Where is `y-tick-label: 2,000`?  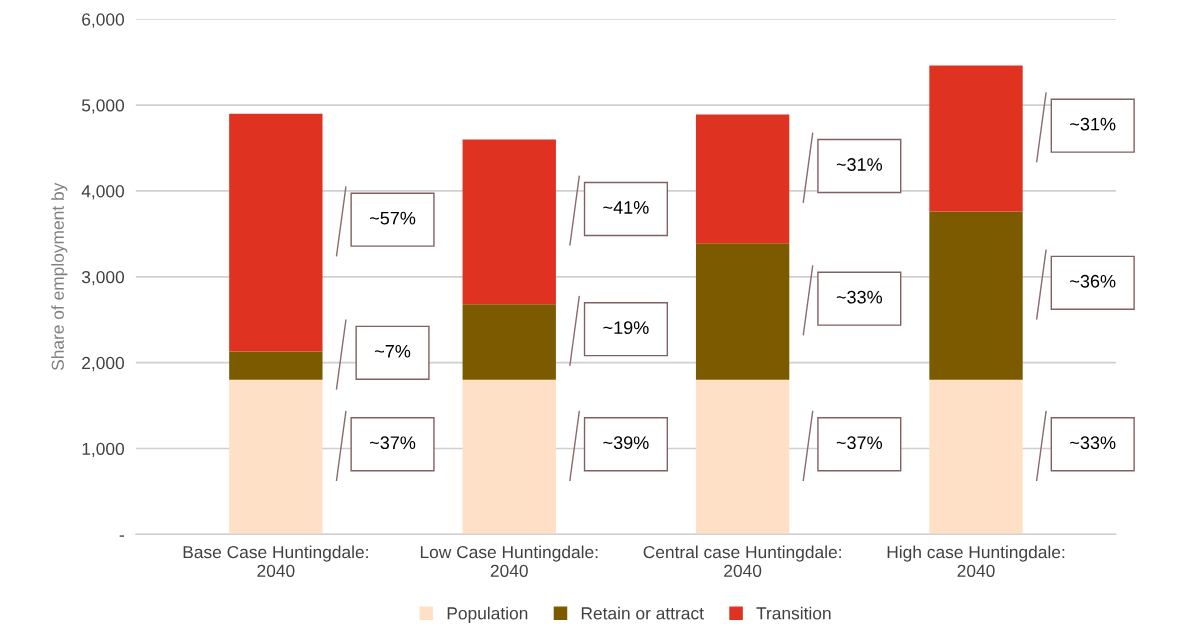
y-tick-label: 2,000 is located at coordinates (103, 364).